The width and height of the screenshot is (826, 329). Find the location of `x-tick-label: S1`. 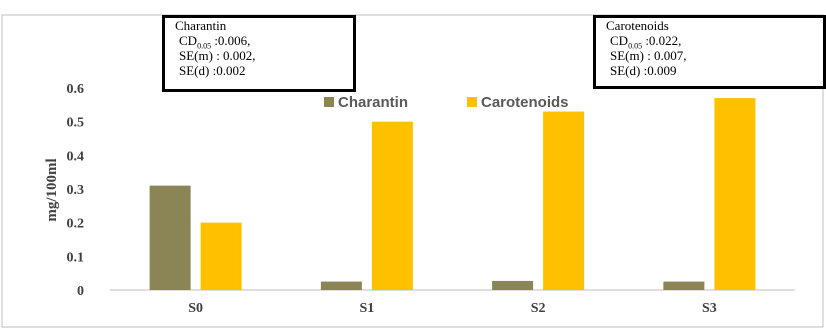

x-tick-label: S1 is located at coordinates (366, 308).